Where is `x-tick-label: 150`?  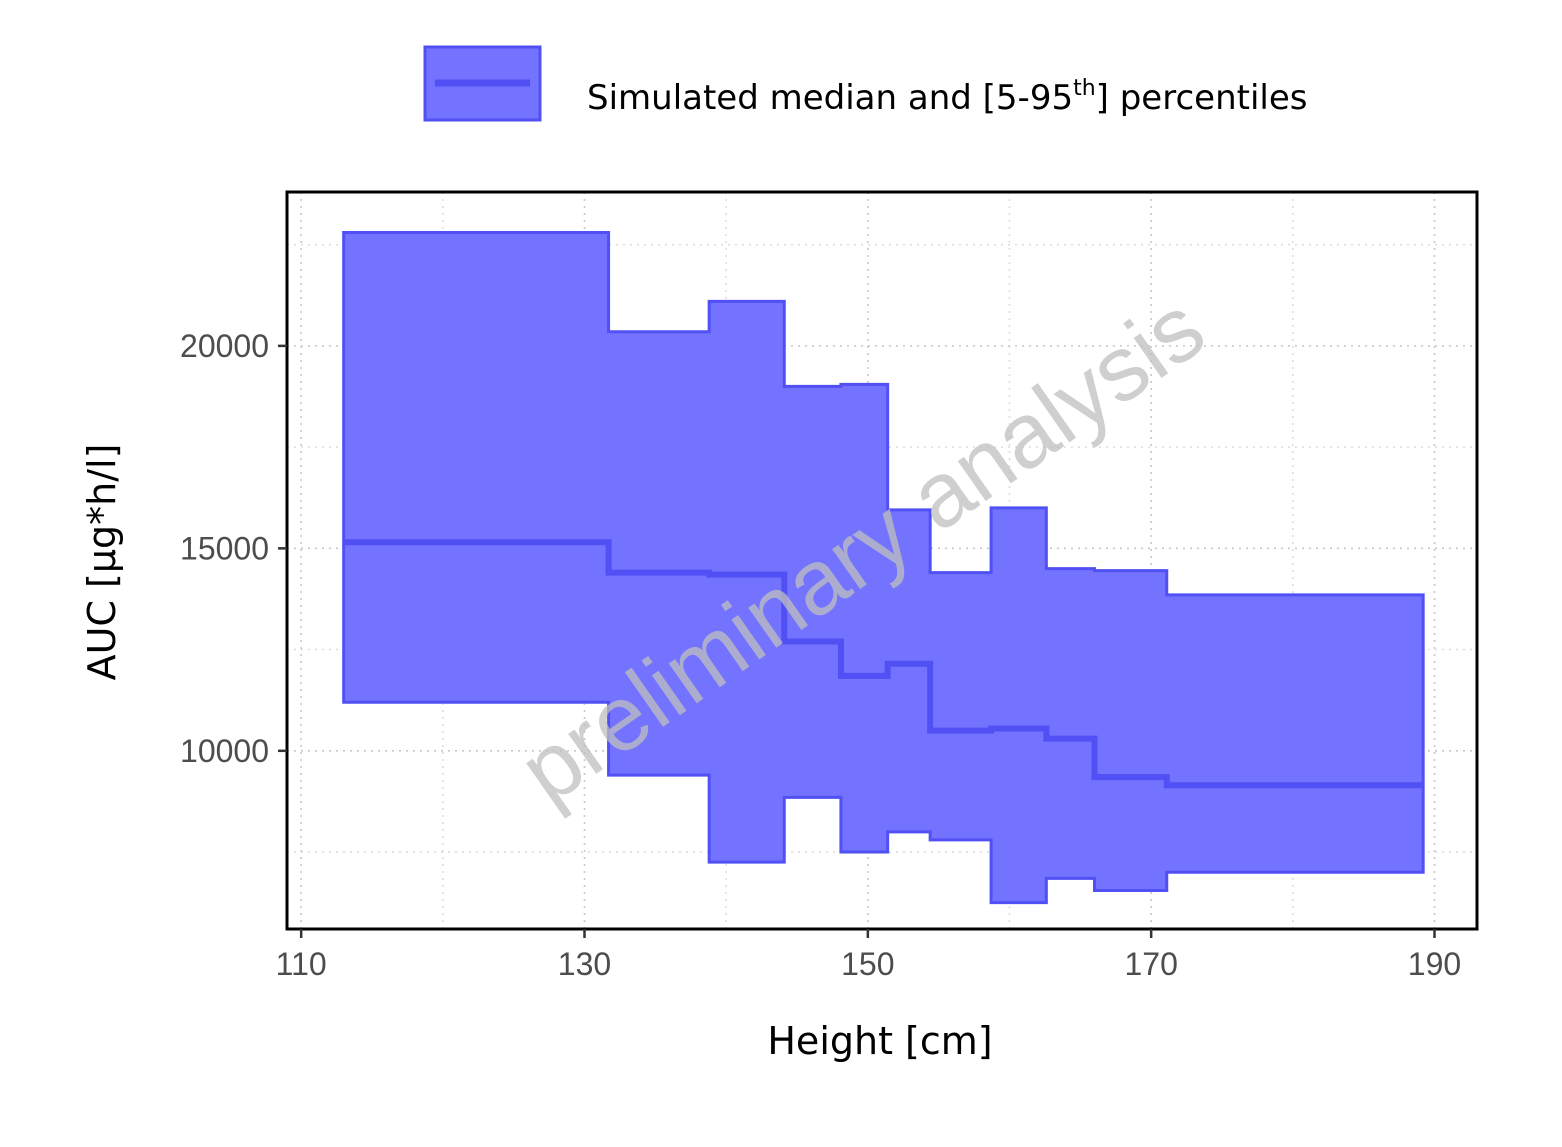 x-tick-label: 150 is located at coordinates (867, 964).